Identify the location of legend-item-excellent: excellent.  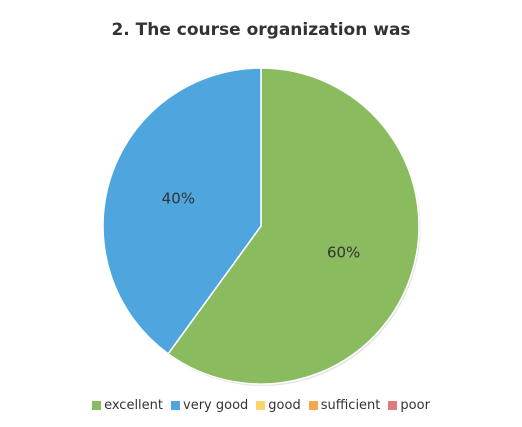
(127, 405).